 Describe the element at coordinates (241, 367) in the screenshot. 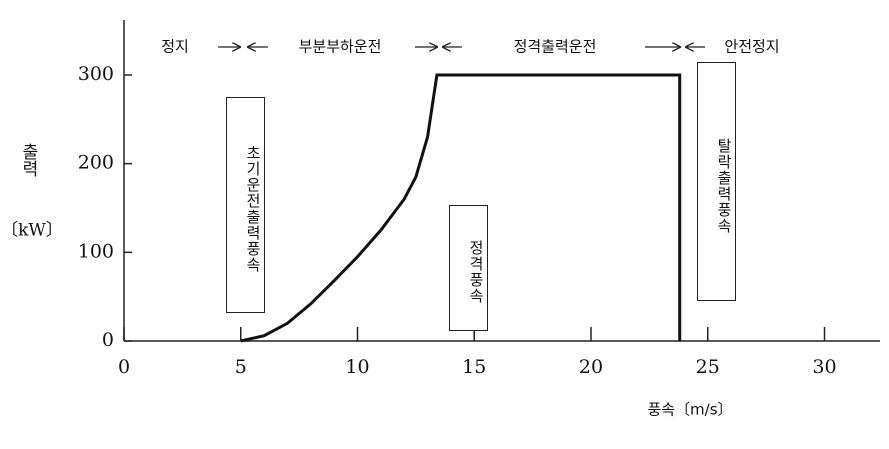

I see `x-tick-label: 5` at that location.